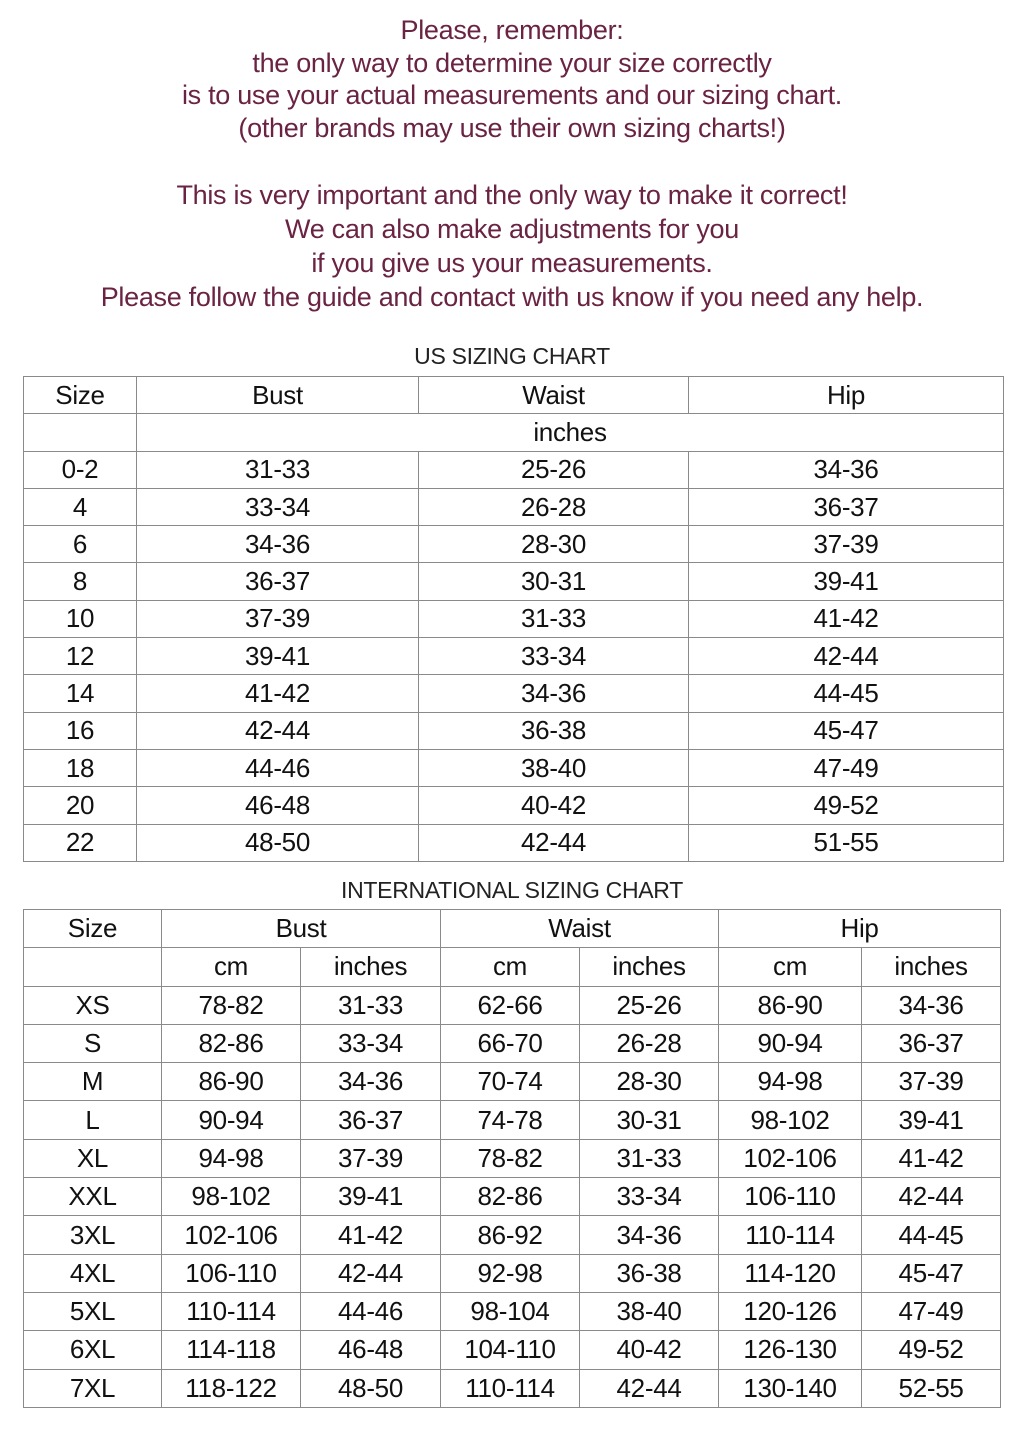  I want to click on table-row: 5XL 110-114 44-46 98-104 38-40 120-126 47-49, so click(512, 1311).